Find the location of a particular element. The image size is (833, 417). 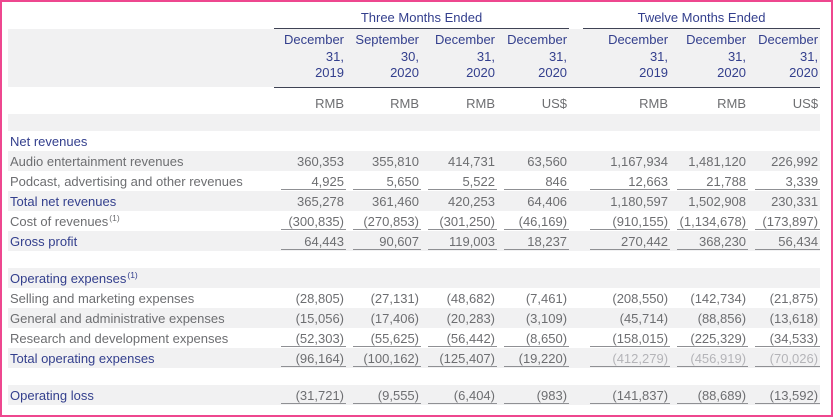

row-label-text: Selling and marketing expenses is located at coordinates (102, 298).